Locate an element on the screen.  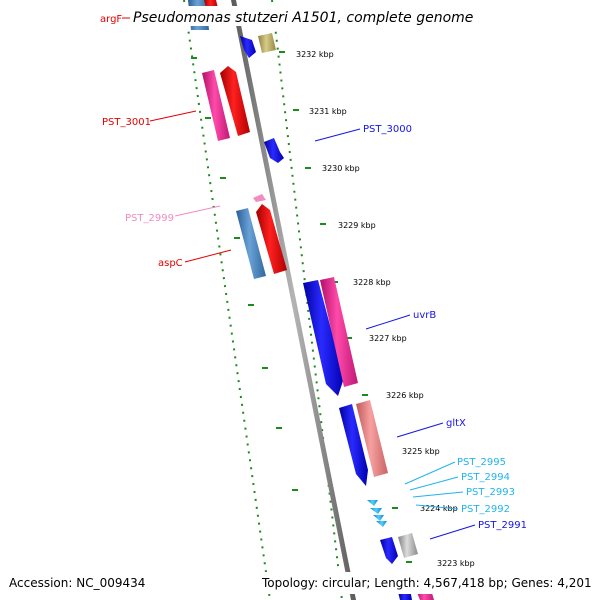
label-PST_2993: PST_2993 is located at coordinates (490, 492).